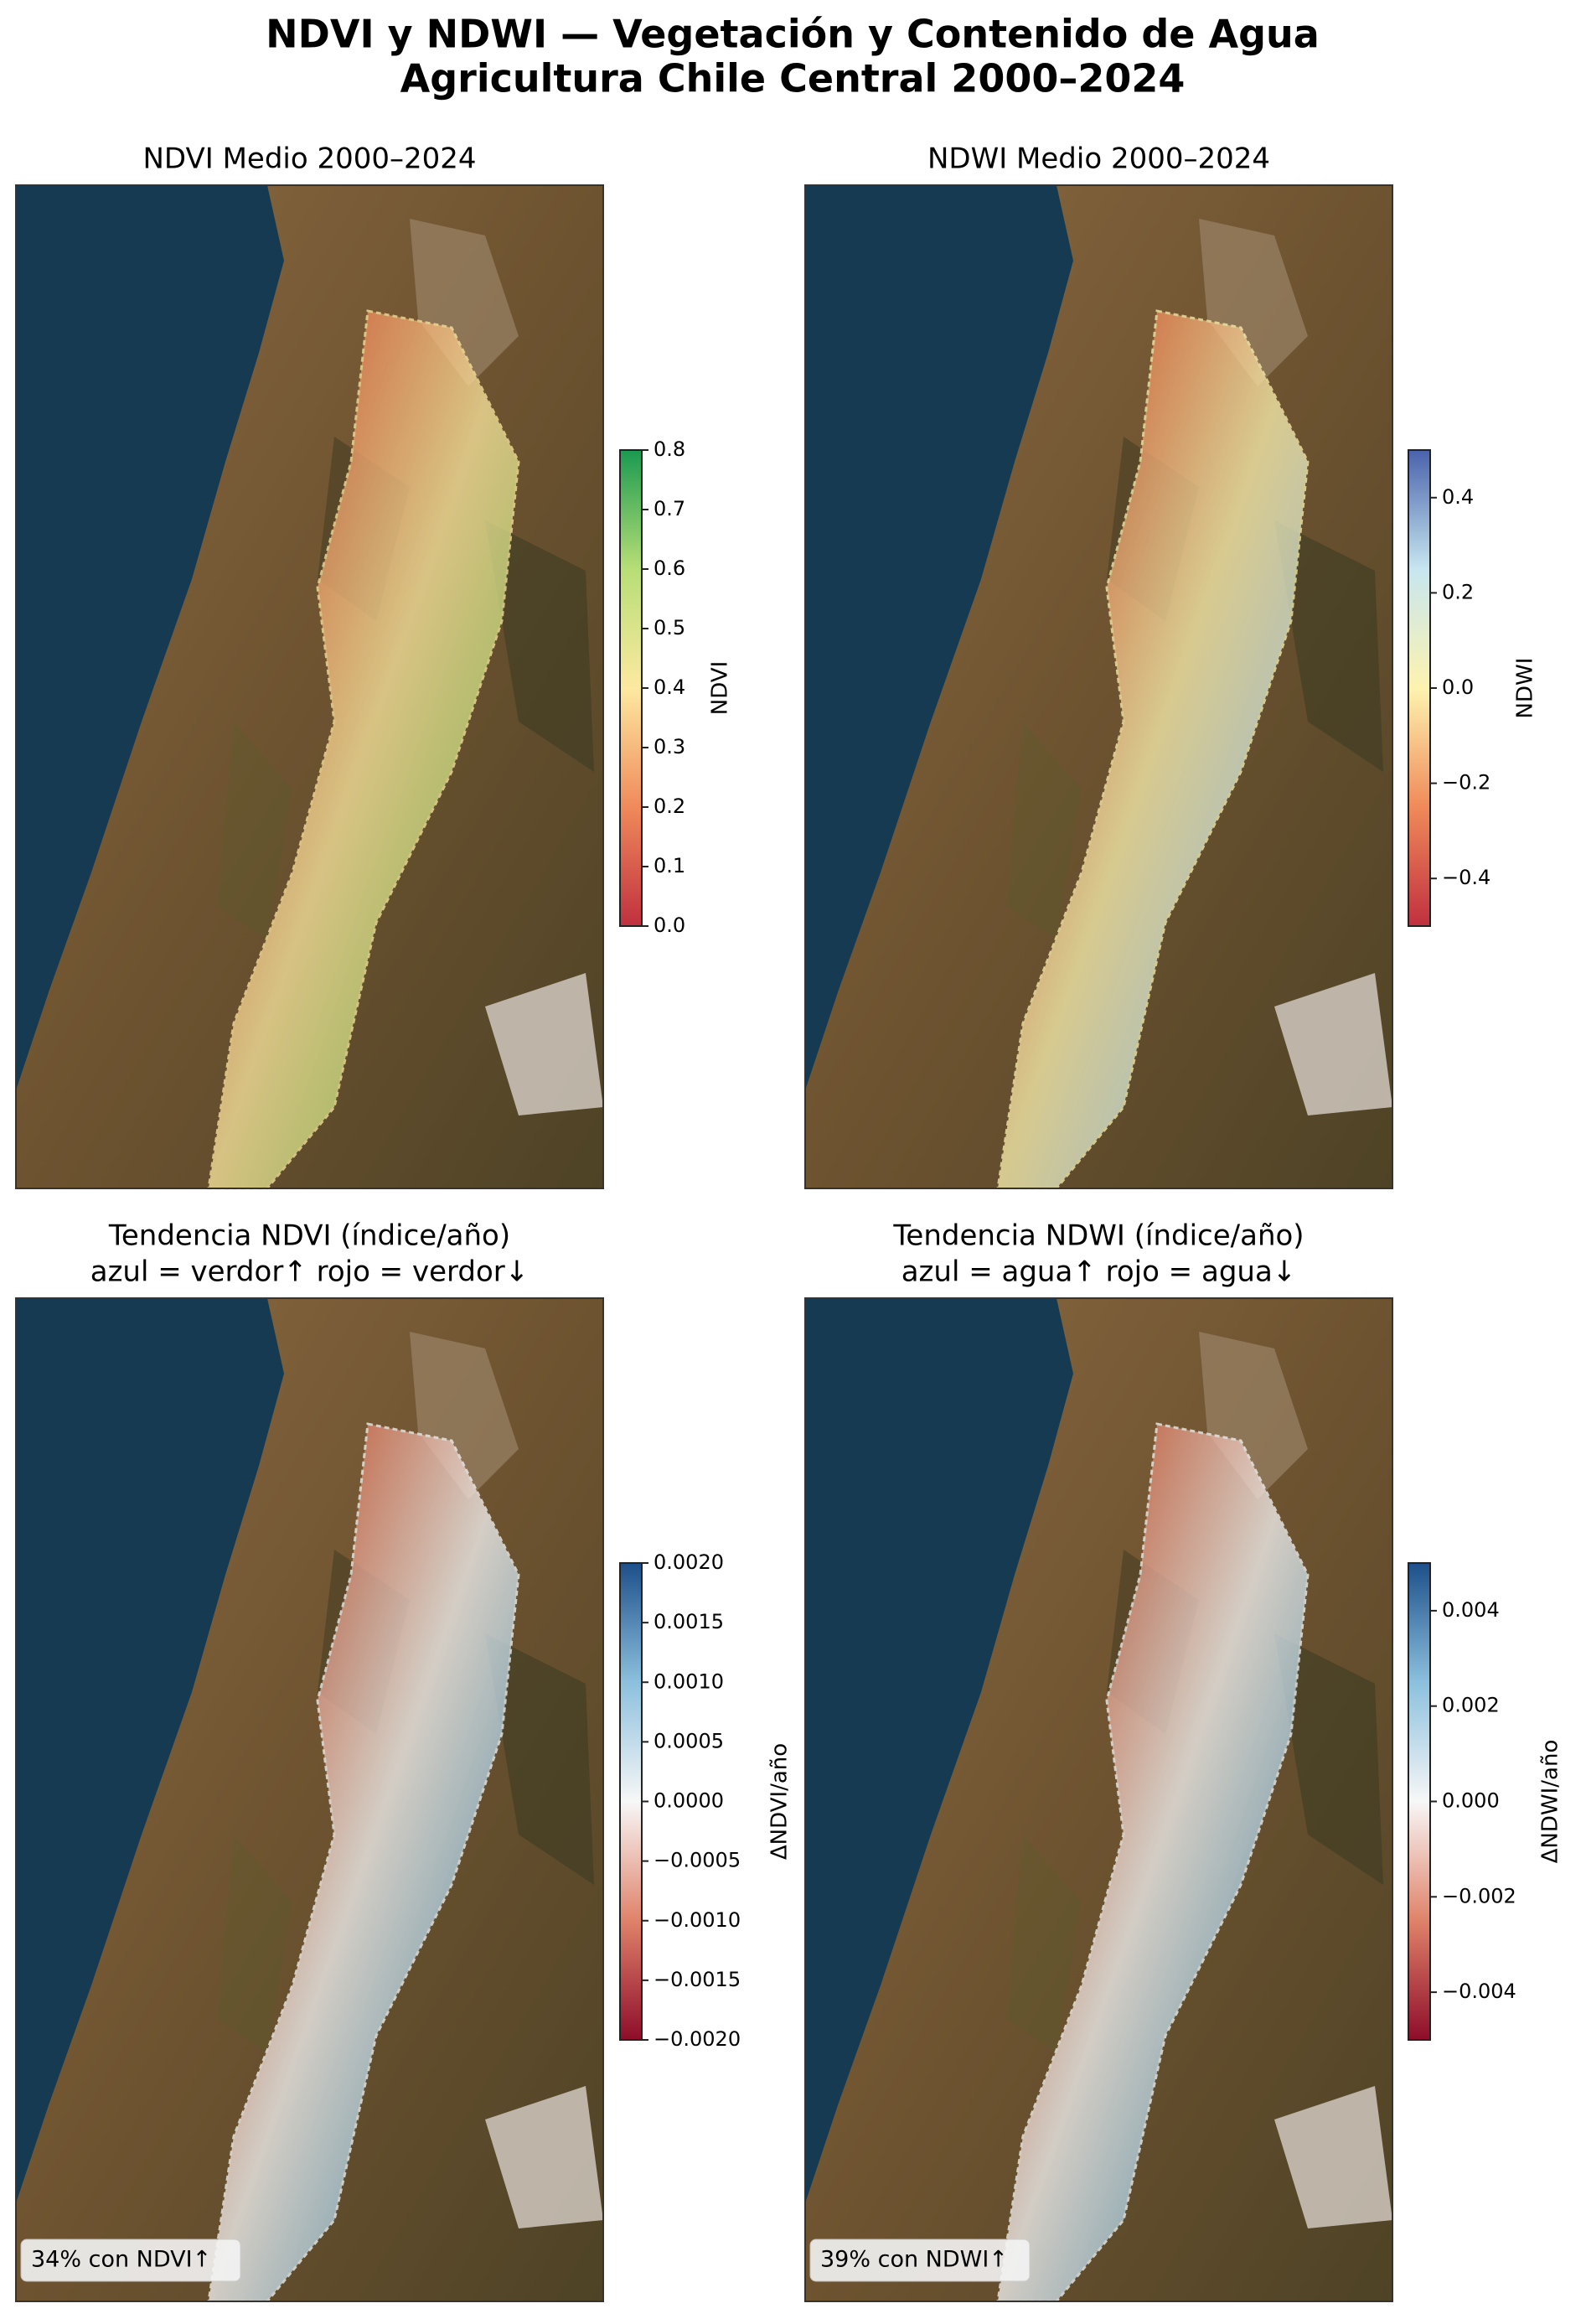 The width and height of the screenshot is (1586, 2324). What do you see at coordinates (1099, 1272) in the screenshot?
I see `panel-title: azul = agua↑ rojo = agua↓` at bounding box center [1099, 1272].